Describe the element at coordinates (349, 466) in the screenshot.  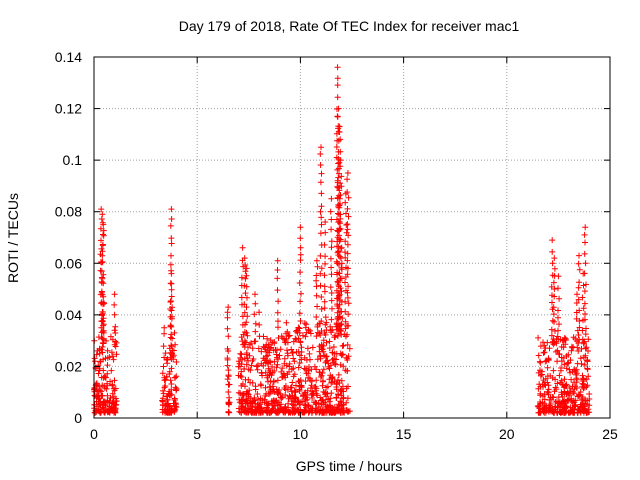
I see `x-axis-label: GPS time / hours` at that location.